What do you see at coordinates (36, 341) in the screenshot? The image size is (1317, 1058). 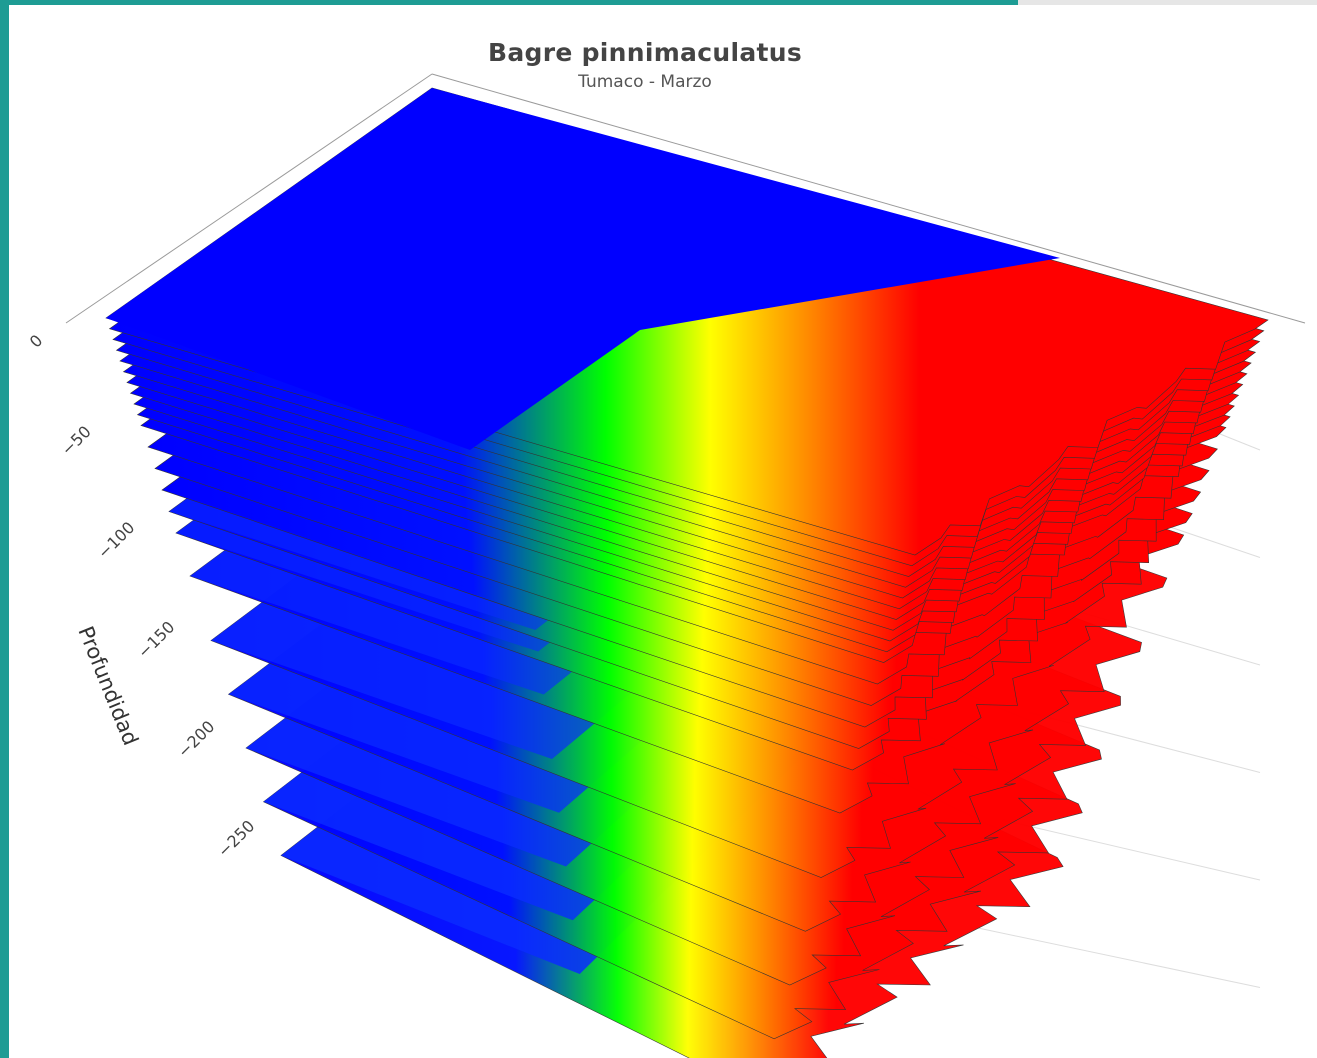 I see `z-tick-label: 0` at bounding box center [36, 341].